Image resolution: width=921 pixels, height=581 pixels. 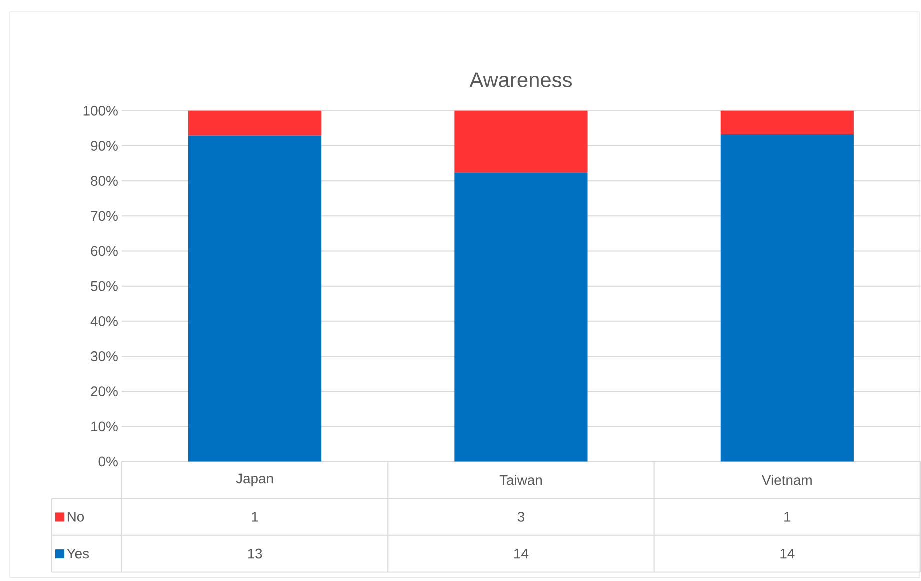 I want to click on y-tick-label: 50%, so click(x=104, y=287).